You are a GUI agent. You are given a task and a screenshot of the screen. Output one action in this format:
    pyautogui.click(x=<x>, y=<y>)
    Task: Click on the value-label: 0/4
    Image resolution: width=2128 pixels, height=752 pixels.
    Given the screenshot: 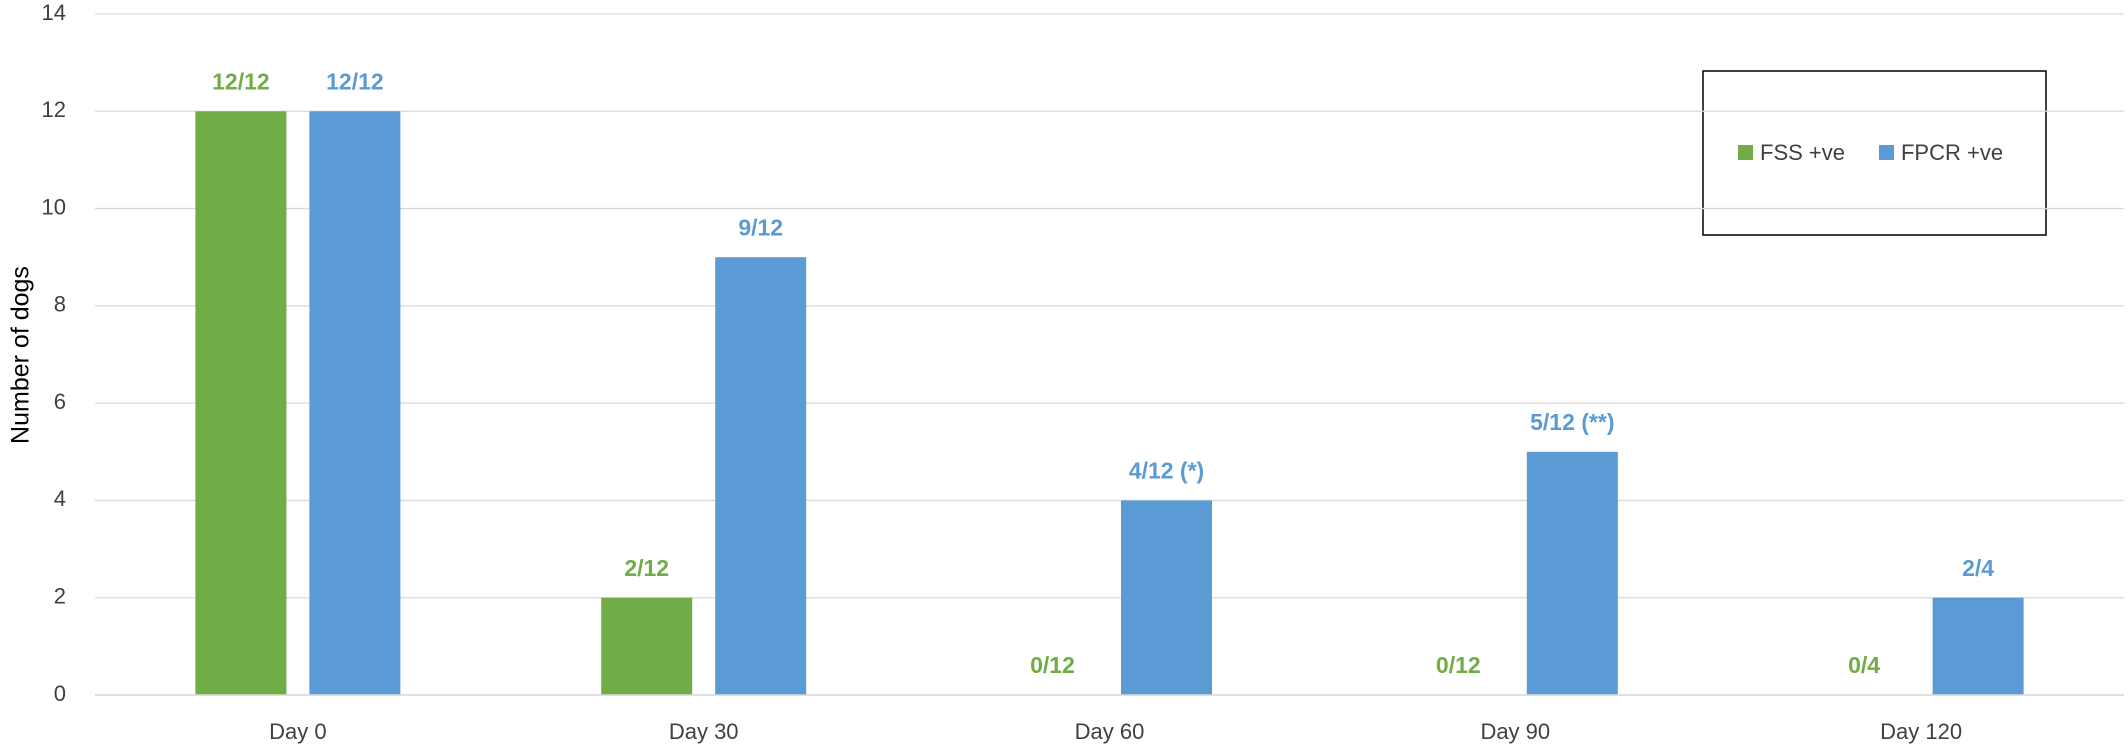 What is the action you would take?
    pyautogui.click(x=1864, y=665)
    